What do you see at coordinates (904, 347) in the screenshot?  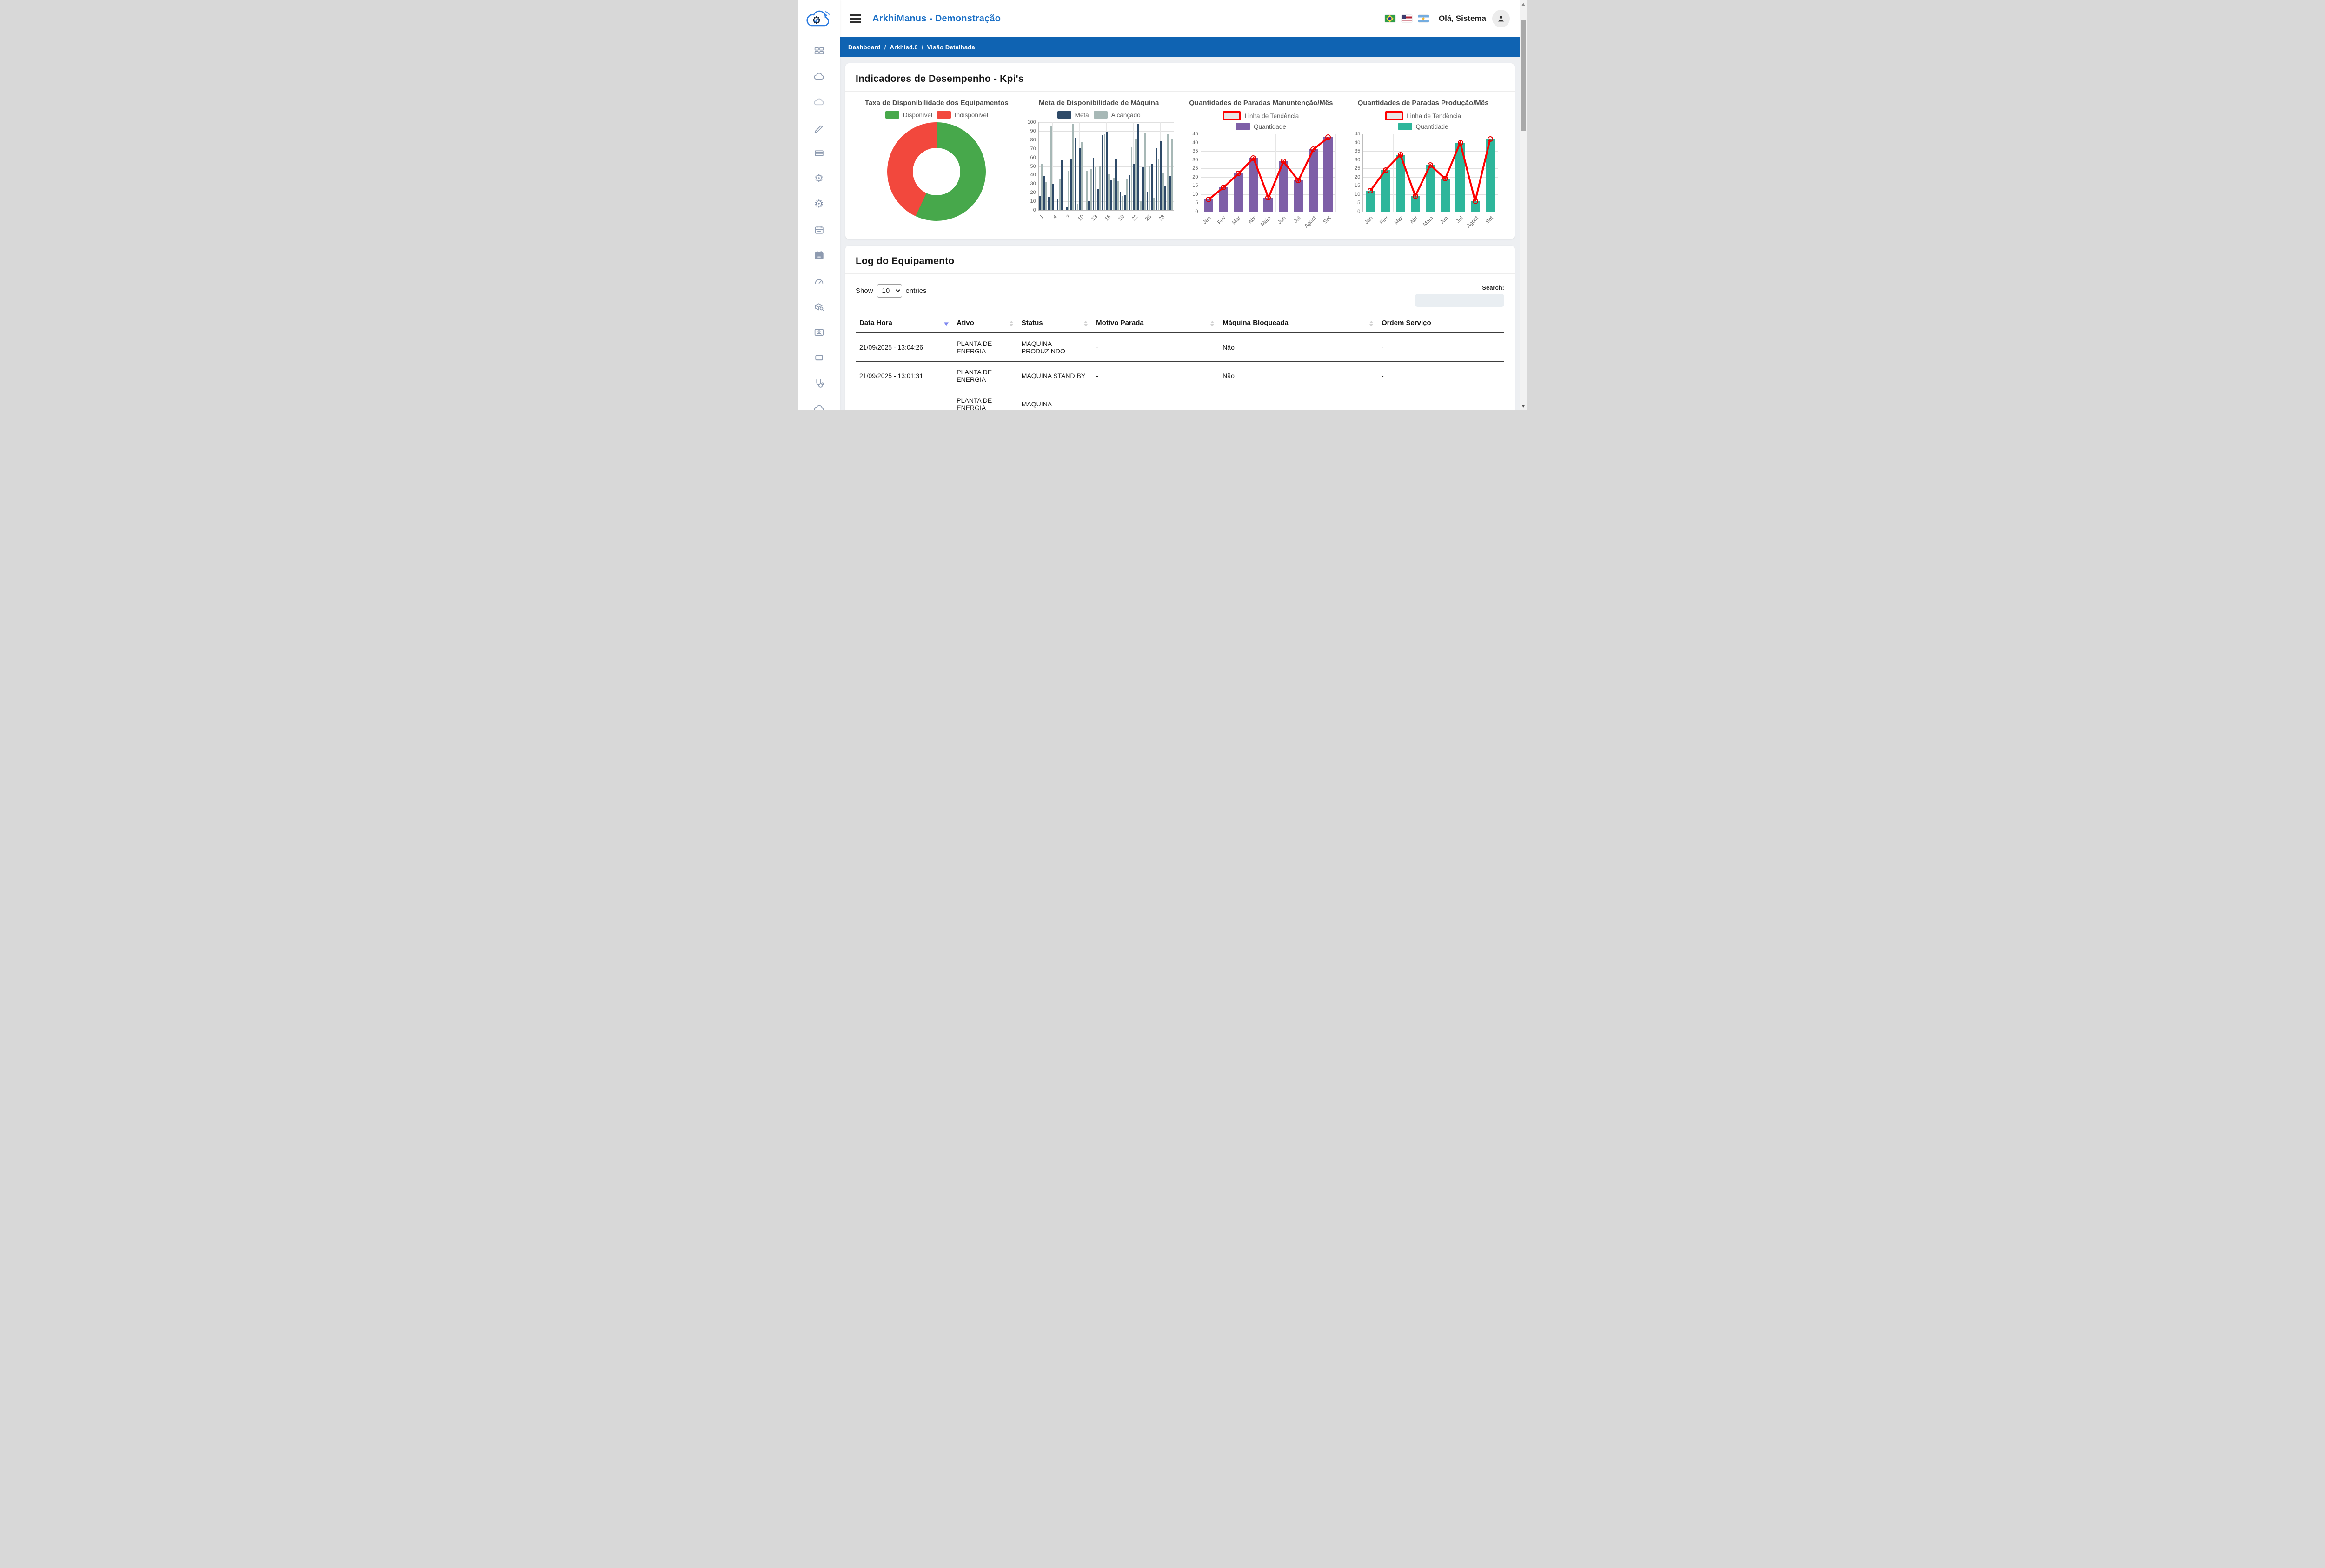 I see `cell-data-hora: 21/09/2025 - 13:04:26` at bounding box center [904, 347].